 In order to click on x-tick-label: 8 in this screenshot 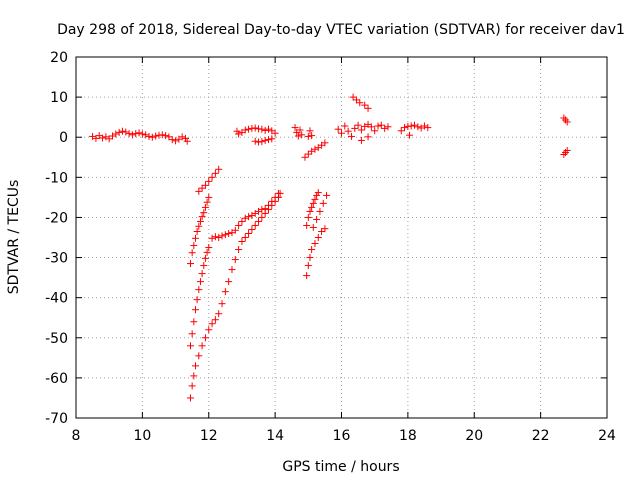, I will do `click(76, 436)`.